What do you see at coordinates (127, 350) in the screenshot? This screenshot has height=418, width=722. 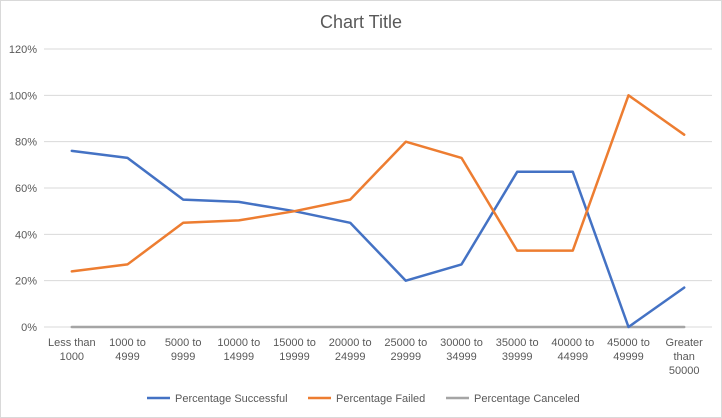 I see `x-tick-label: 1000 to 4999` at bounding box center [127, 350].